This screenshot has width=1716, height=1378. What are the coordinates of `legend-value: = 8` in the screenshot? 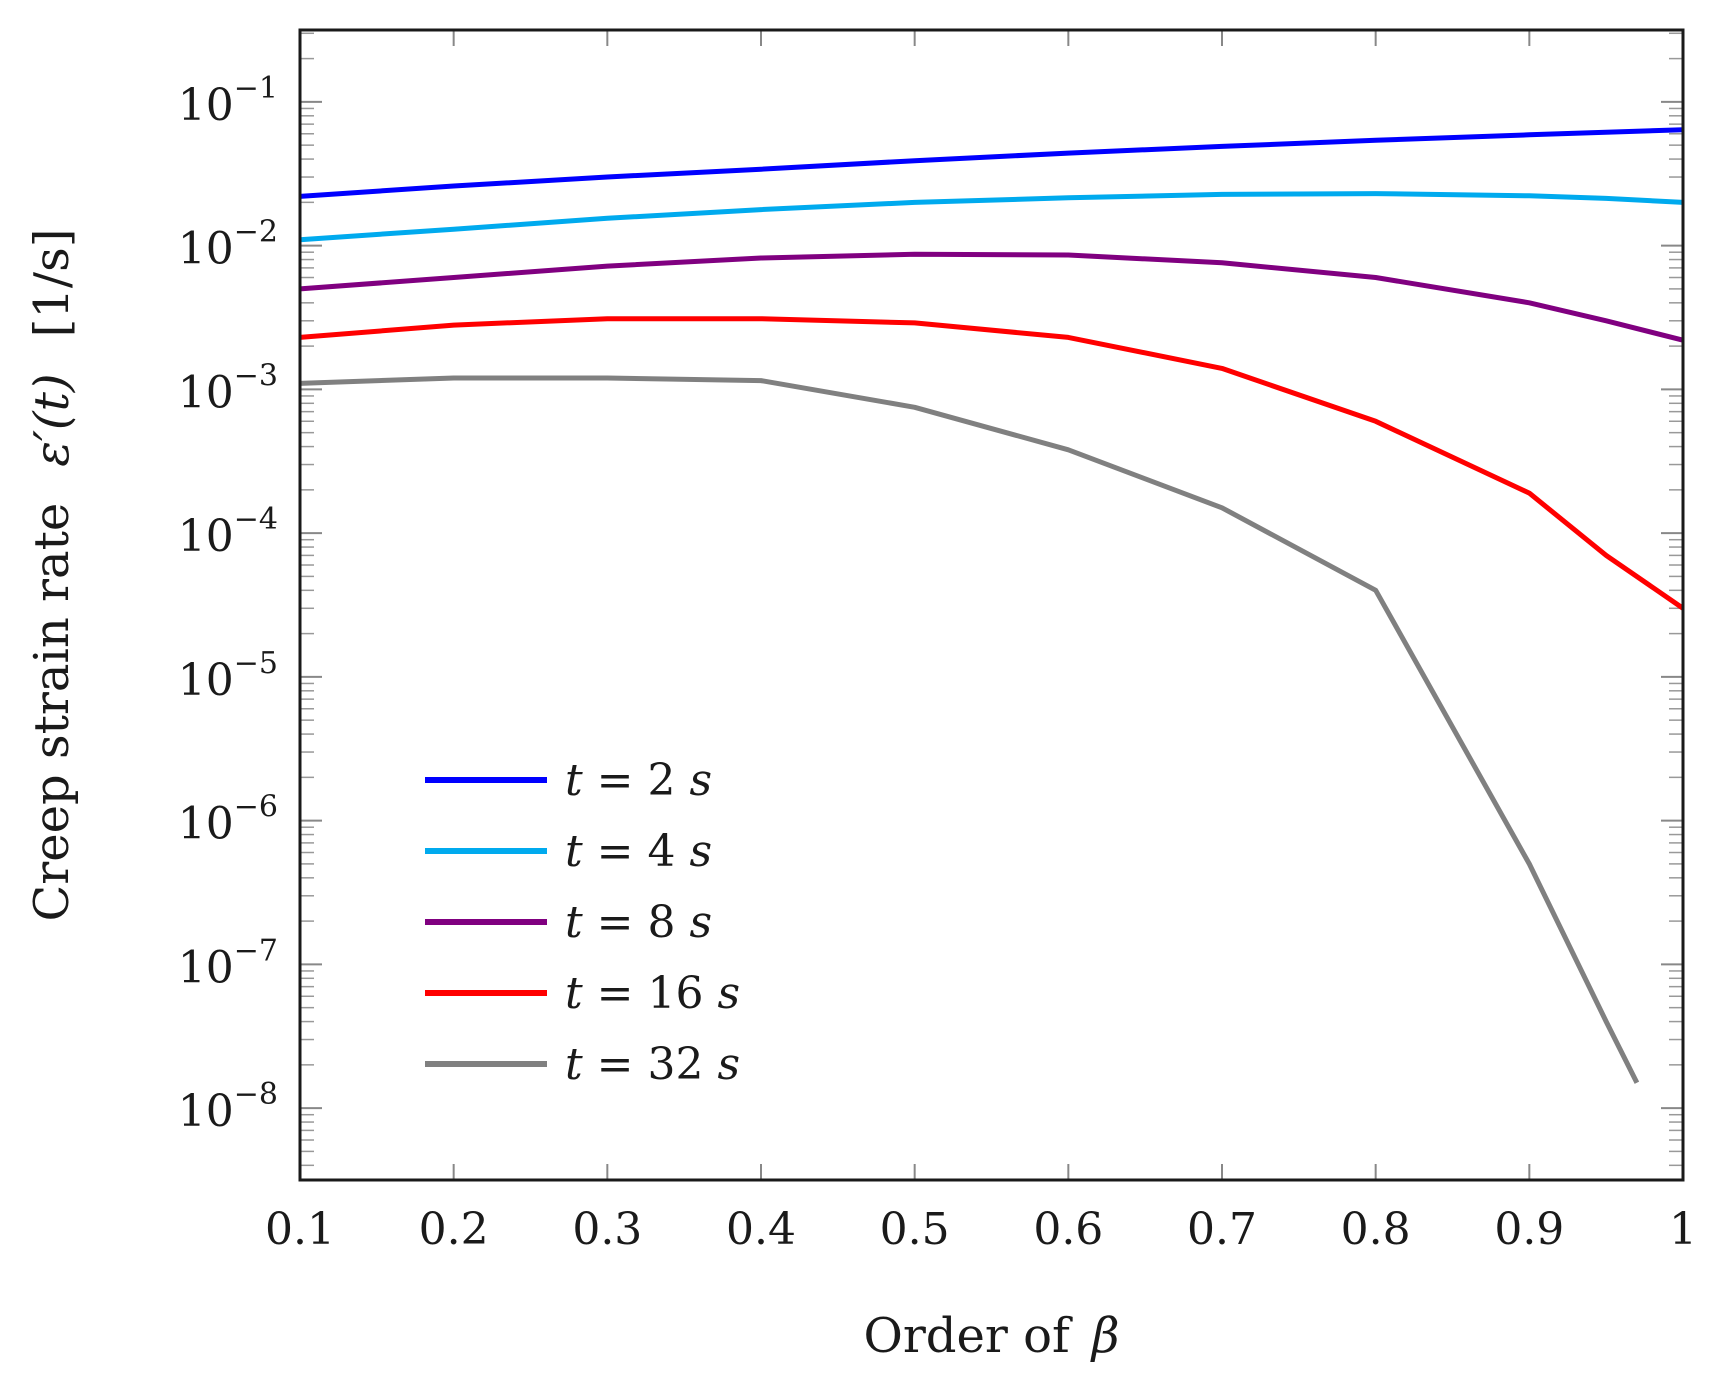 It's located at (636, 922).